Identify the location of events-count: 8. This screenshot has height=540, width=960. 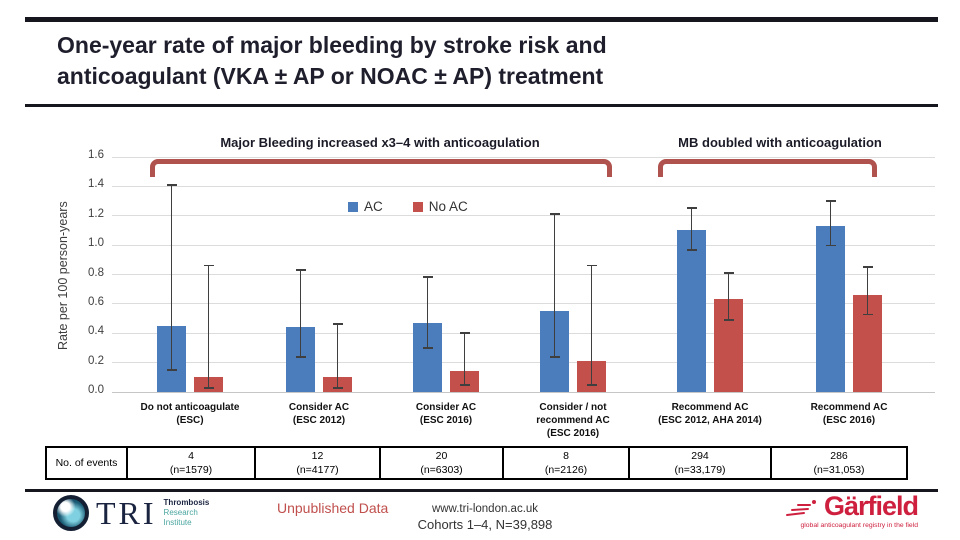
(566, 455).